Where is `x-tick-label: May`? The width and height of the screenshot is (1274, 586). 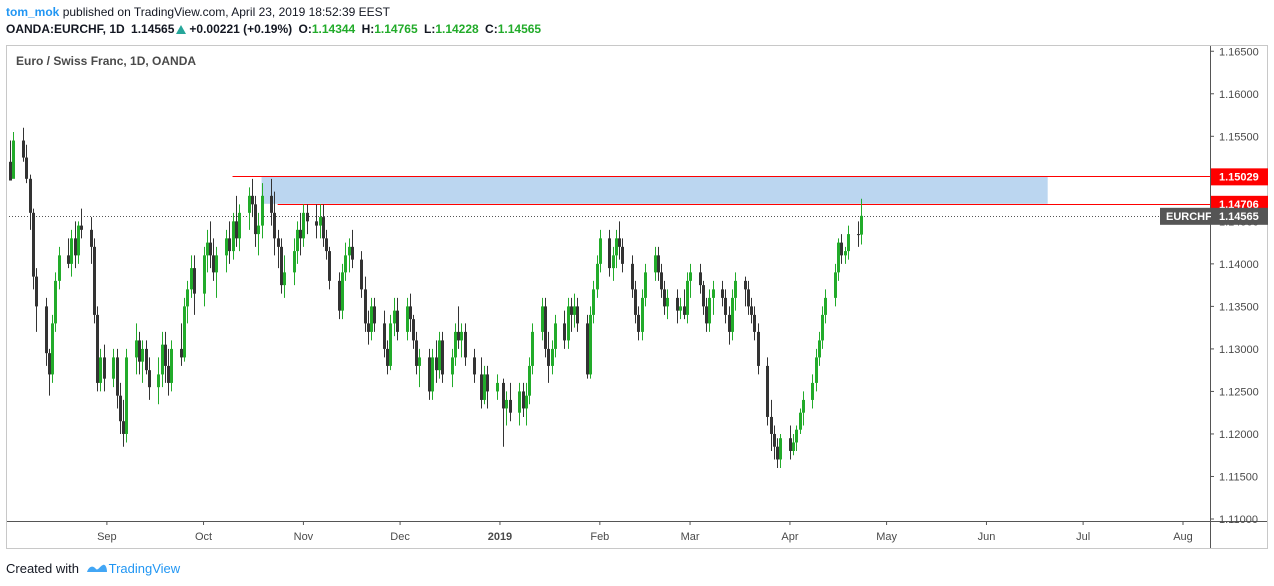
x-tick-label: May is located at coordinates (886, 537).